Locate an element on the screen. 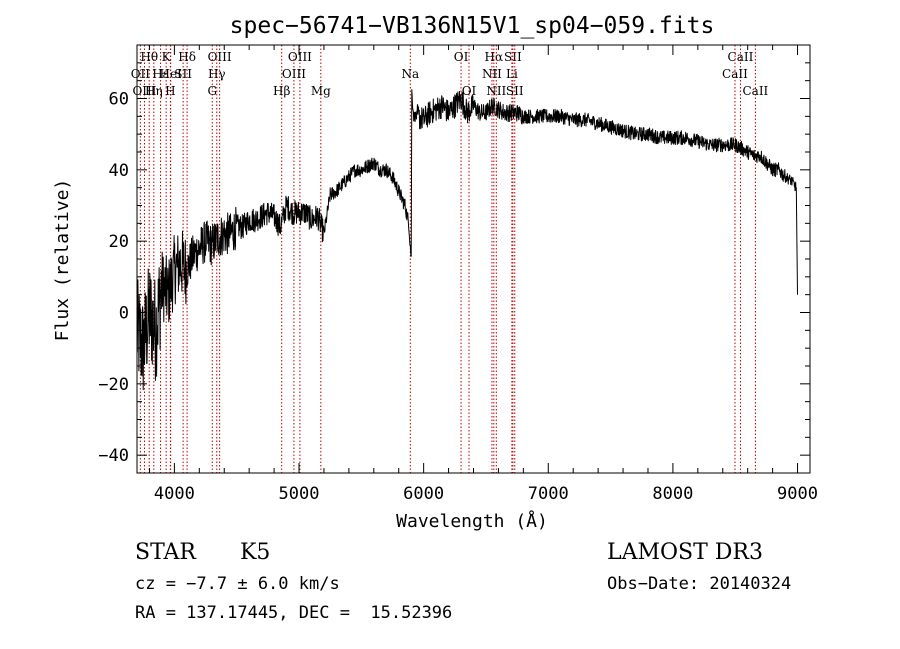 The height and width of the screenshot is (649, 900). spectral-line-label: Na is located at coordinates (410, 74).